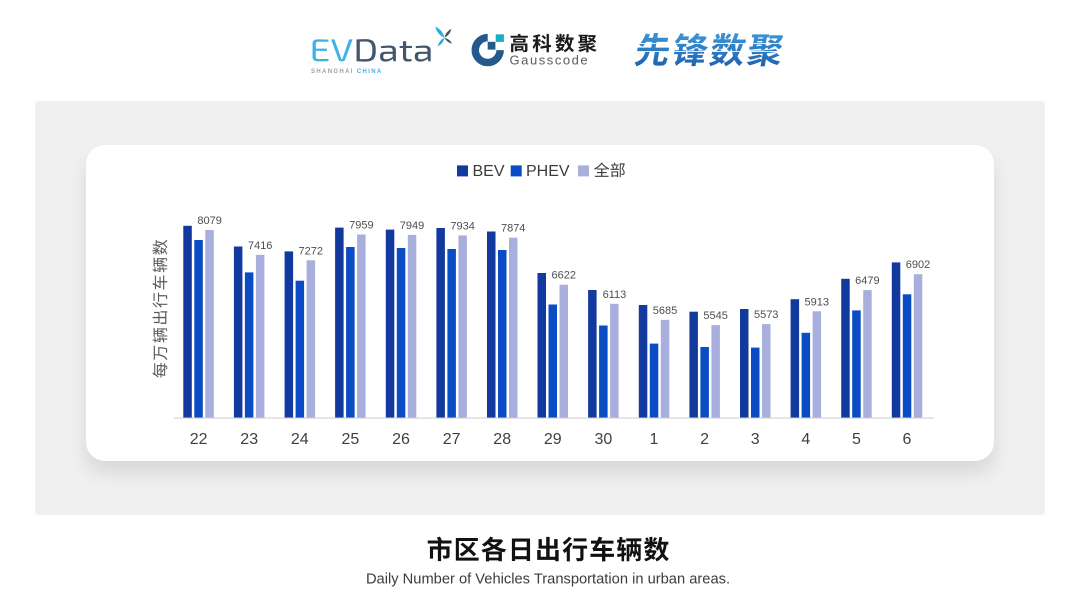  What do you see at coordinates (715, 316) in the screenshot?
I see `svg-text: 5545` at bounding box center [715, 316].